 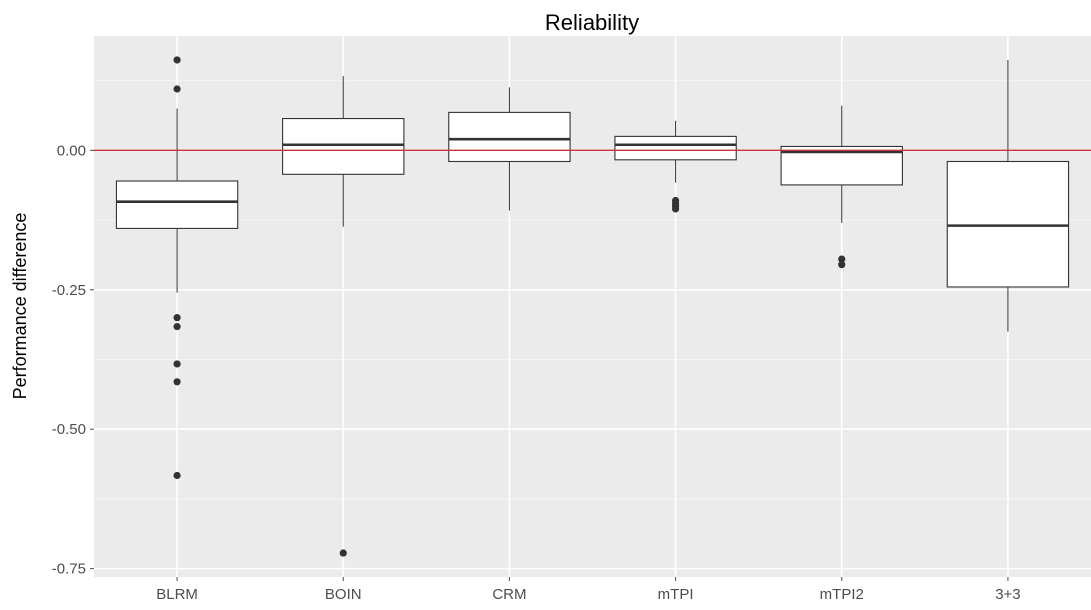 What do you see at coordinates (69, 290) in the screenshot?
I see `y-tick-label: -0.25` at bounding box center [69, 290].